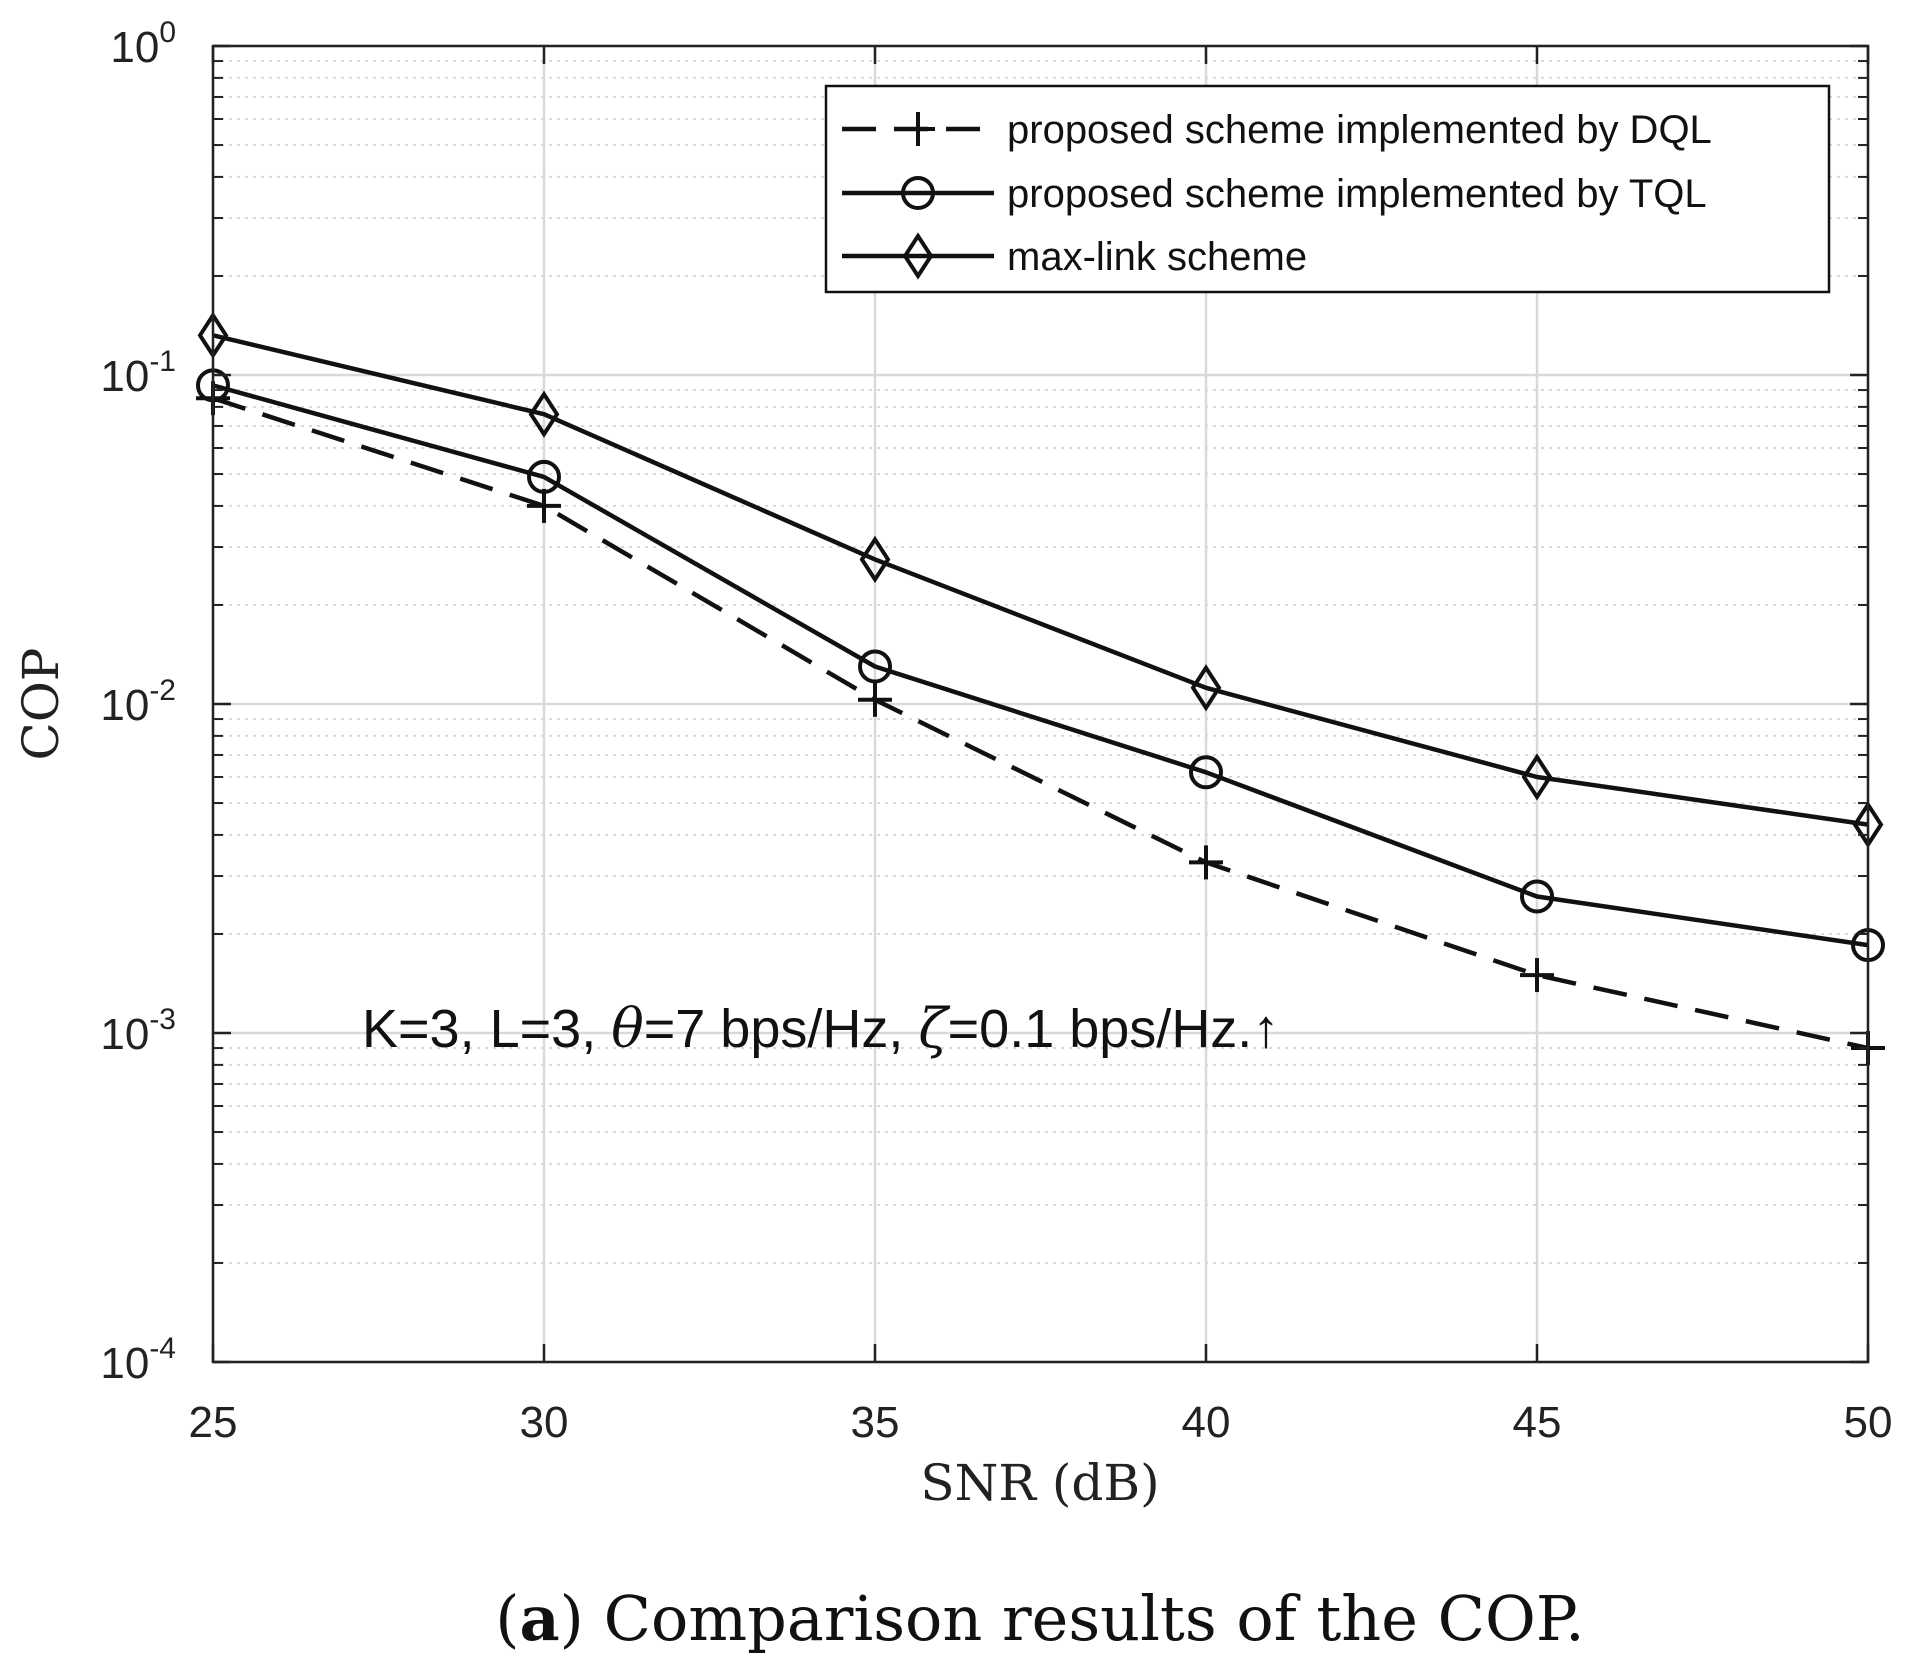 Image resolution: width=1907 pixels, height=1676 pixels. I want to click on parameter-annotation: K=3, L=3, θ=7 bps/Hz, ζ=0.1 bps/Hz.↑, so click(820, 1028).